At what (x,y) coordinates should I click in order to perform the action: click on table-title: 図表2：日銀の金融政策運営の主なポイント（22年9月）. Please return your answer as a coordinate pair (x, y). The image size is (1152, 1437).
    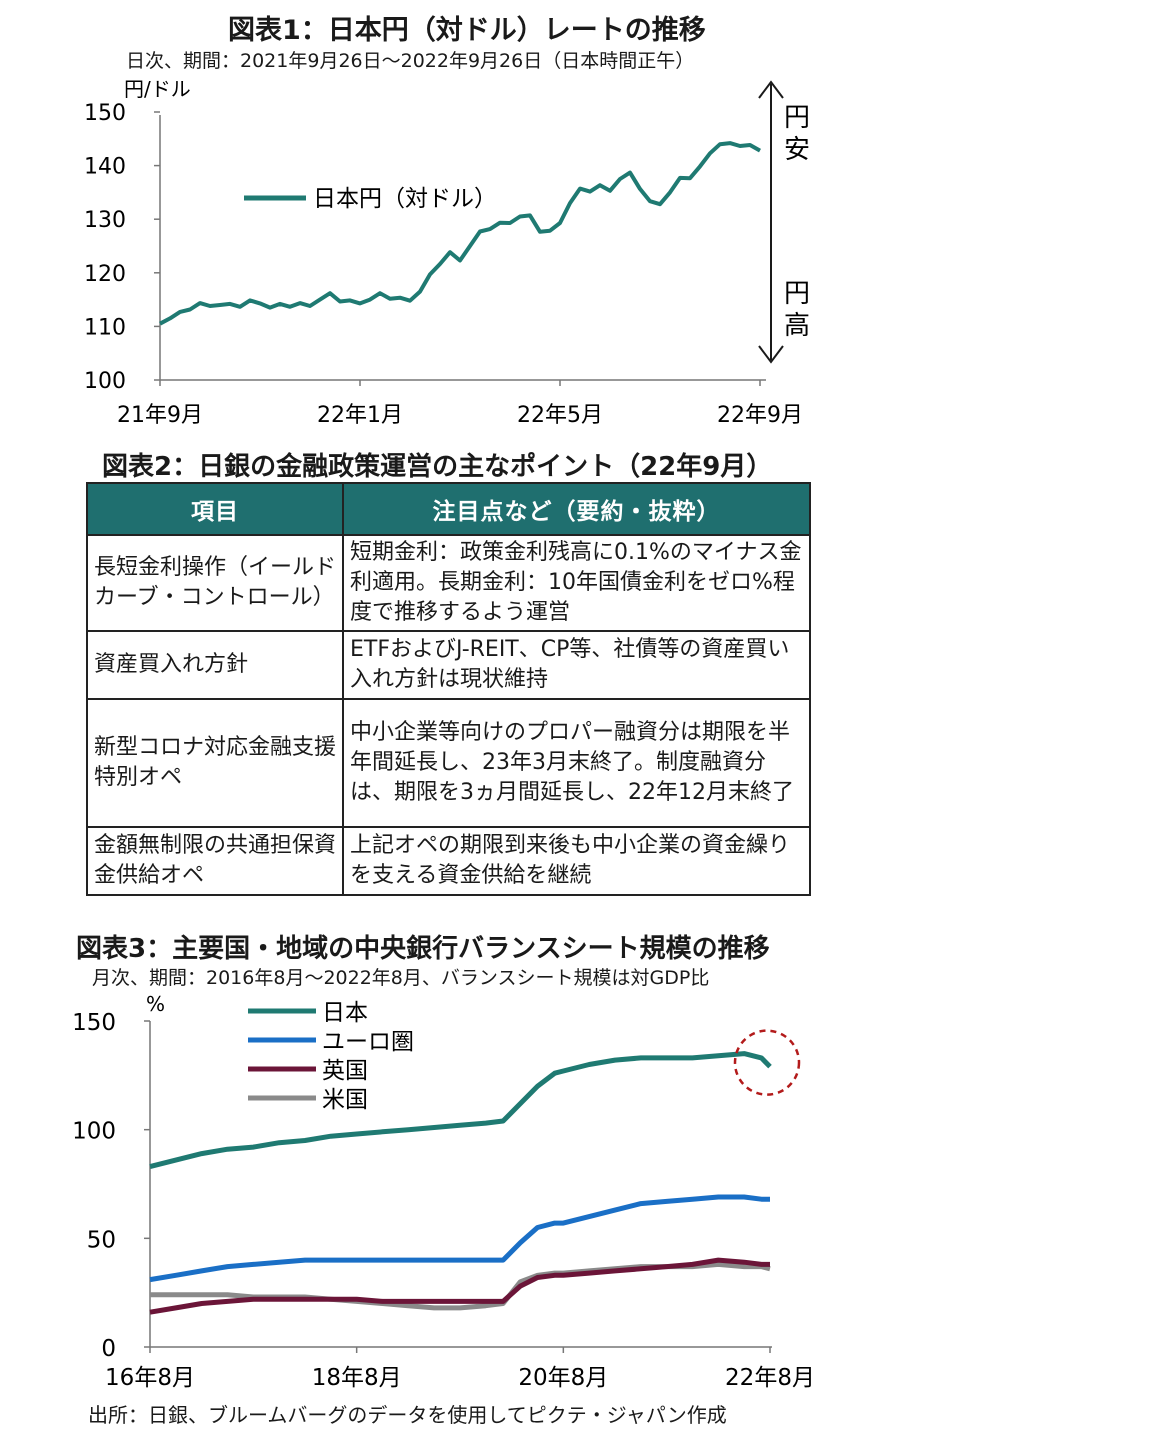
    Looking at the image, I should click on (437, 467).